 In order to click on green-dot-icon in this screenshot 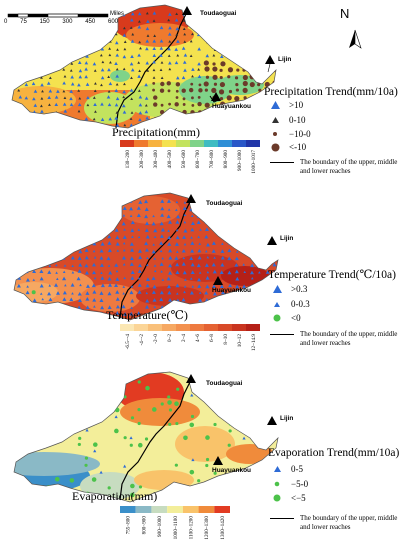, I will do `click(277, 498)`.